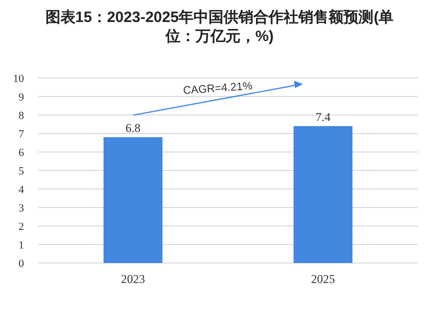 The height and width of the screenshot is (328, 439). I want to click on annotation: CAGR=4.21%, so click(218, 89).